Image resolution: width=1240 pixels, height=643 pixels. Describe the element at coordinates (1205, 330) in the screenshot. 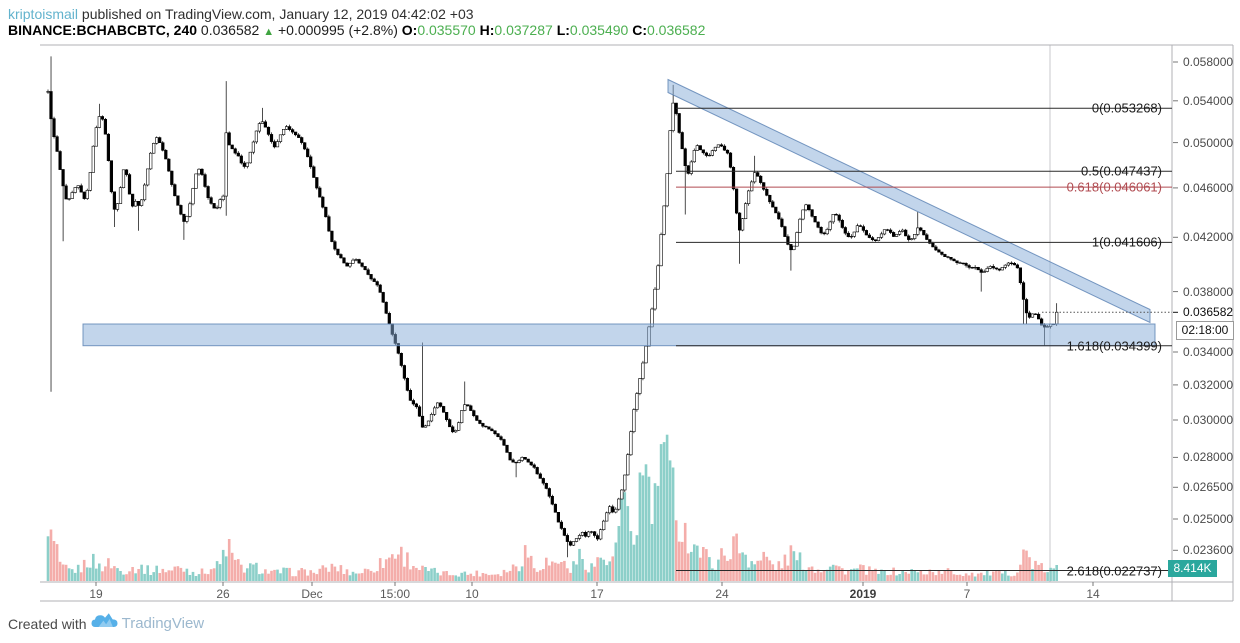

I see `bar-countdown: 02:18:00` at that location.